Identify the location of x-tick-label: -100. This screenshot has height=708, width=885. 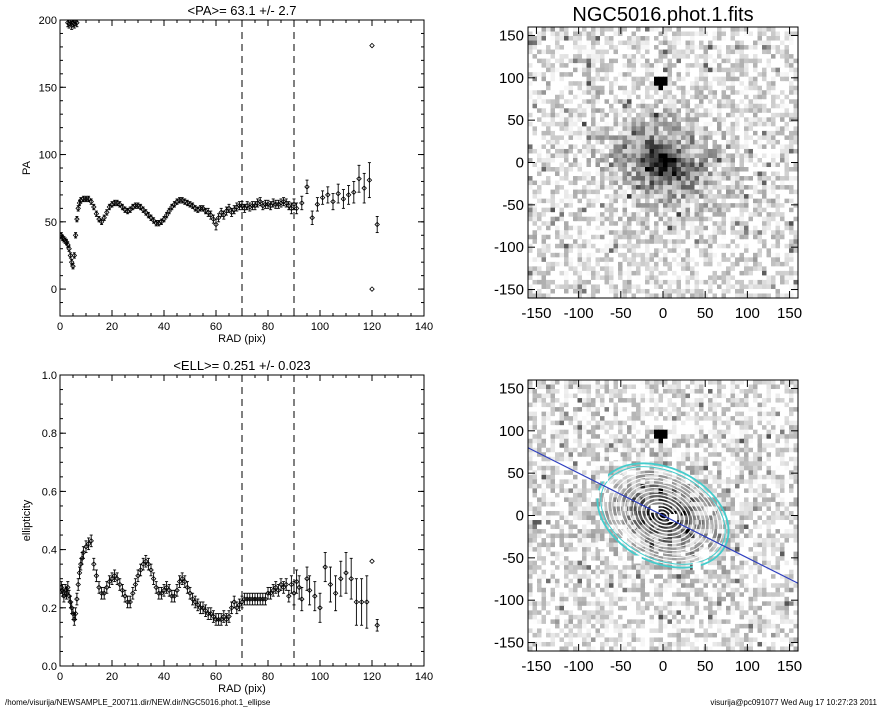
(579, 666).